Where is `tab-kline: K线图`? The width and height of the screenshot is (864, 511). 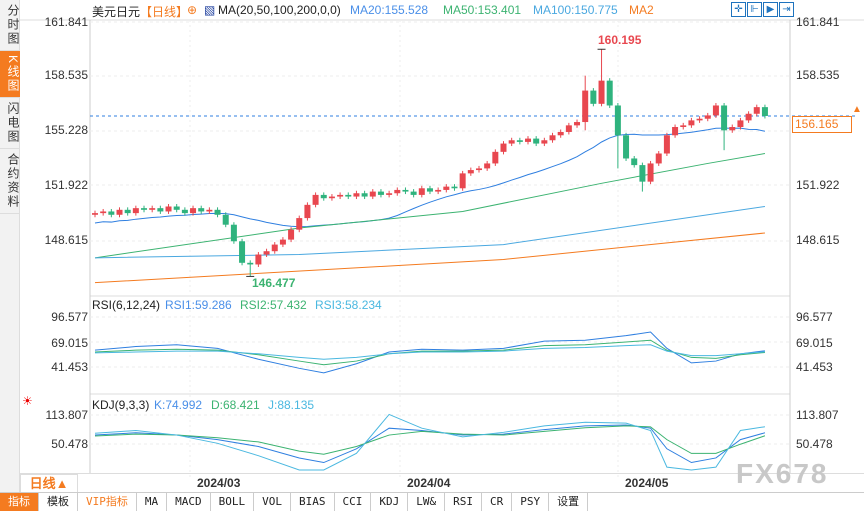
tab-kline: K线图 is located at coordinates (10, 75).